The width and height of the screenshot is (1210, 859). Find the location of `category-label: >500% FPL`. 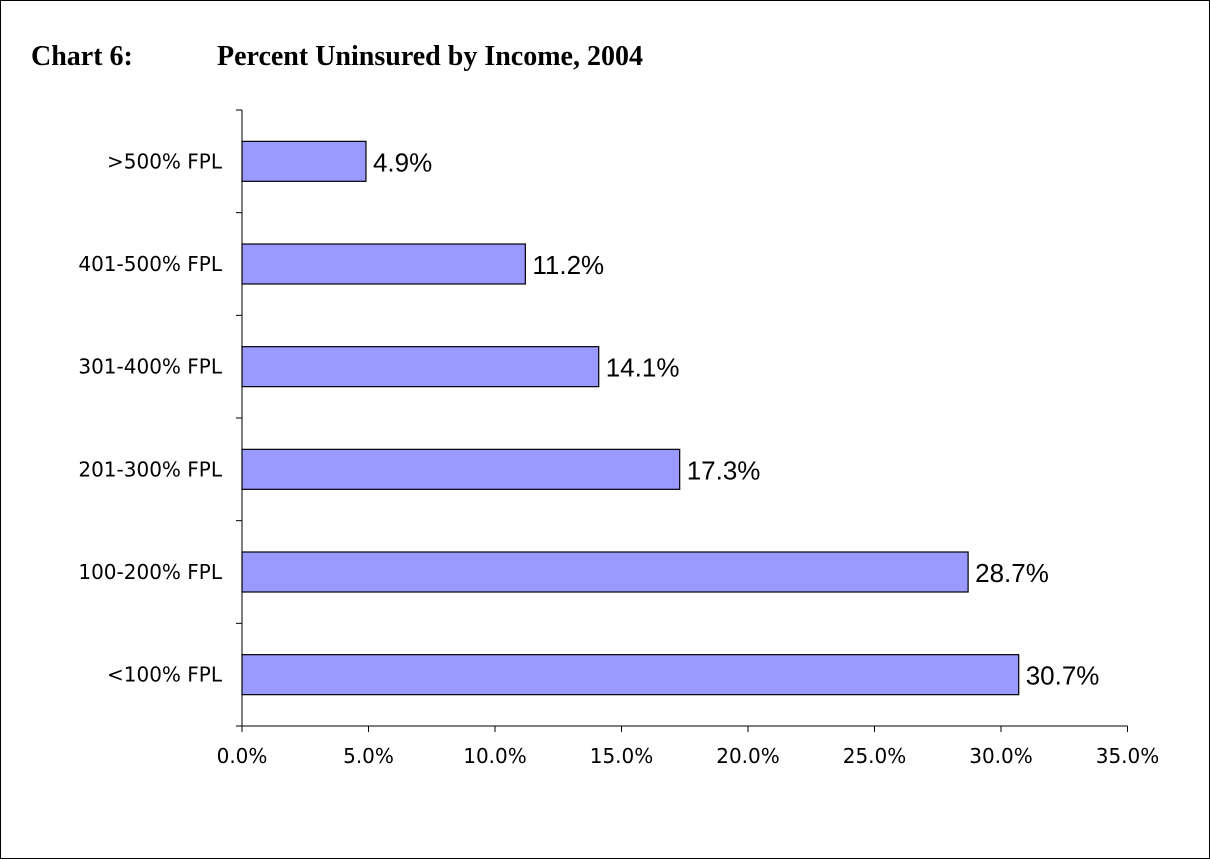

category-label: >500% FPL is located at coordinates (165, 161).